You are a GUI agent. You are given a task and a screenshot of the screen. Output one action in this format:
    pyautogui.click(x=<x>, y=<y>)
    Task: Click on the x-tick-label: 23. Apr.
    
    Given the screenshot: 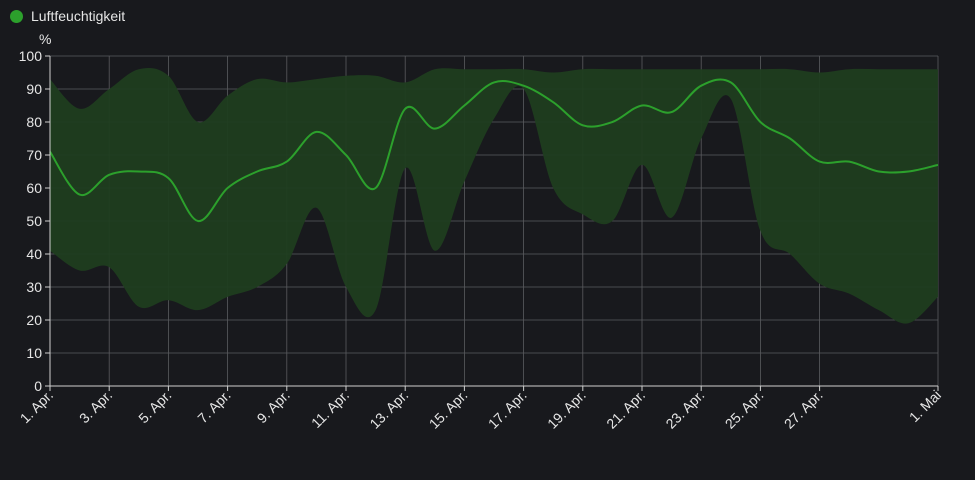 What is the action you would take?
    pyautogui.click(x=684, y=409)
    